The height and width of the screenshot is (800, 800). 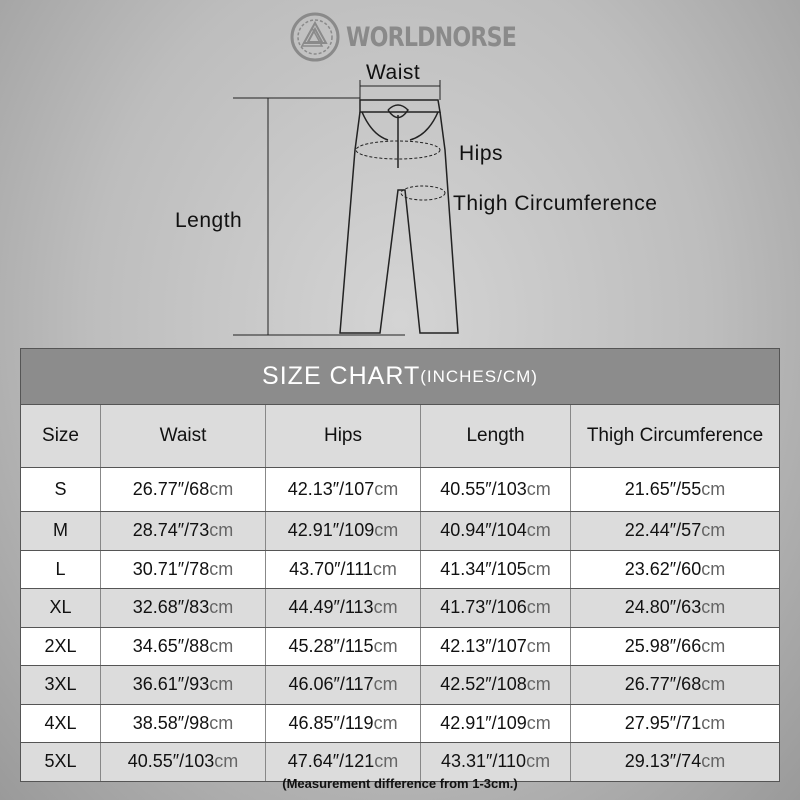 I want to click on measurement-value: 41.73″/106, so click(x=483, y=607).